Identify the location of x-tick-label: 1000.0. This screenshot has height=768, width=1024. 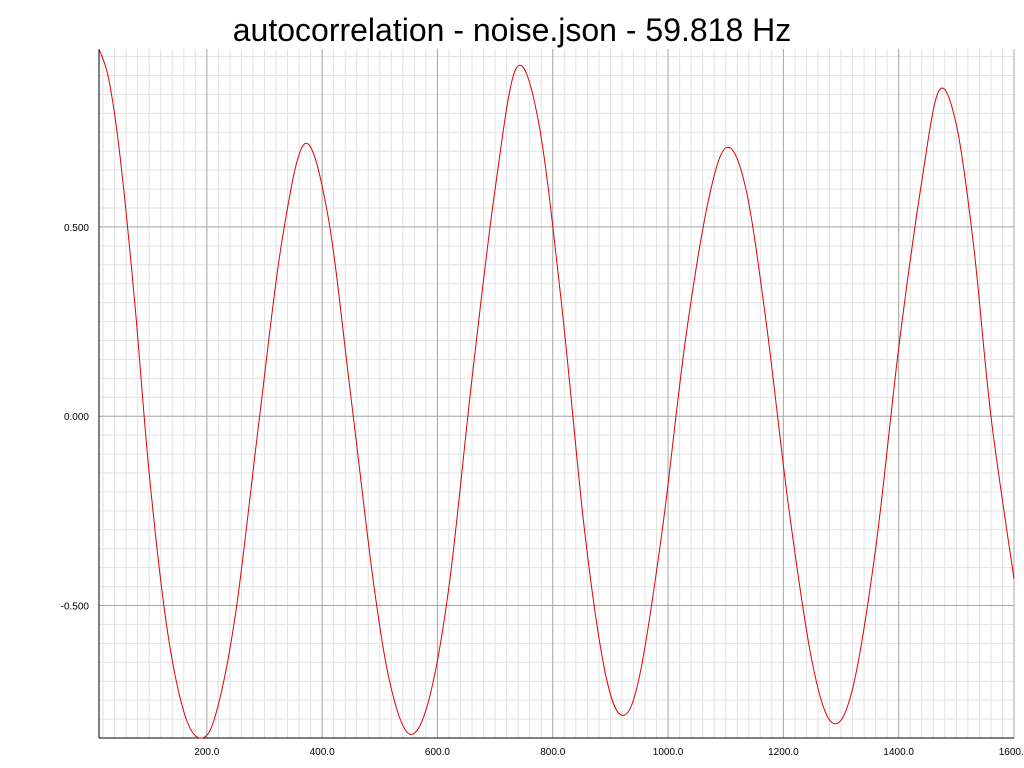
(668, 752).